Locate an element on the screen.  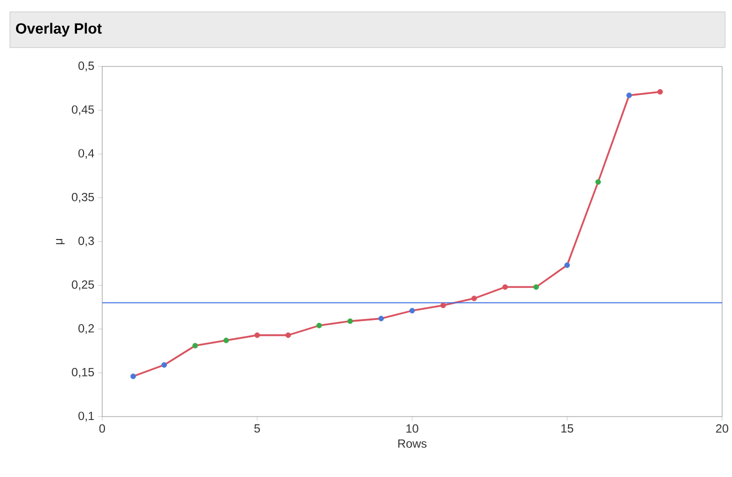
y-tick-label: 0,25 is located at coordinates (83, 285).